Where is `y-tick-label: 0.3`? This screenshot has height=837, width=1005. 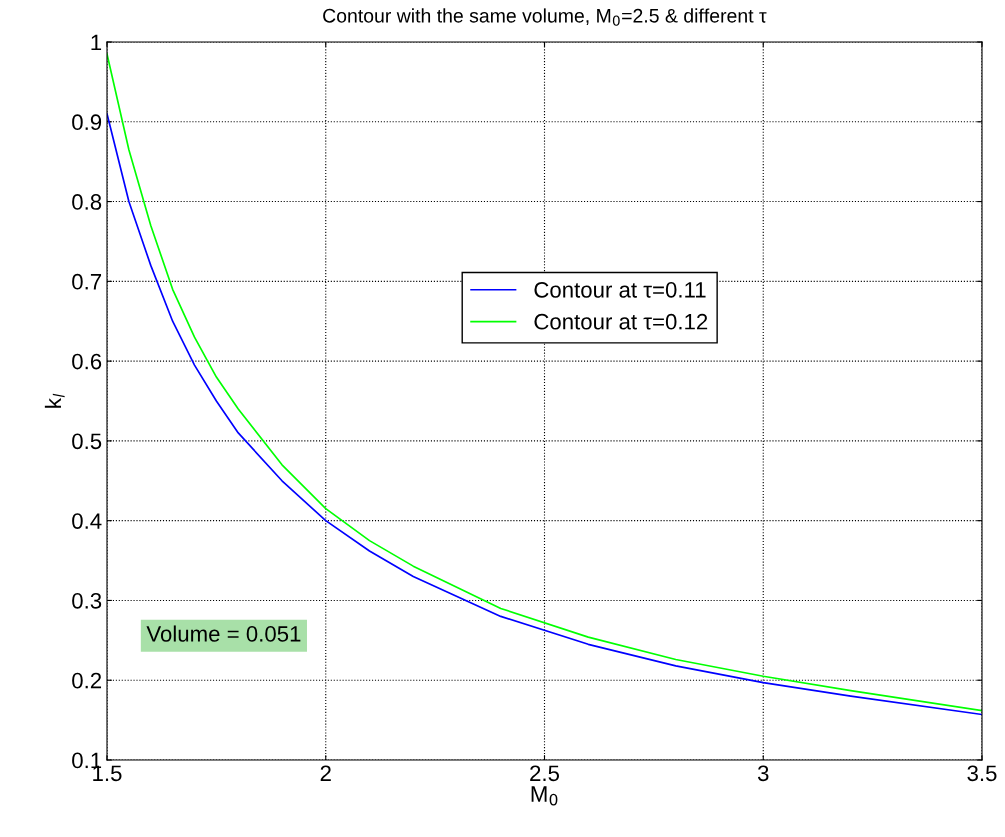
y-tick-label: 0.3 is located at coordinates (87, 600).